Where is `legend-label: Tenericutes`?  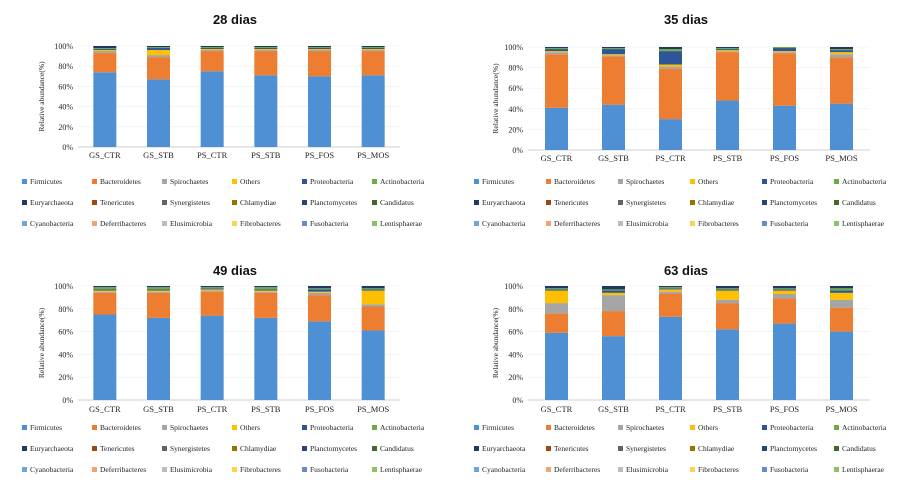 legend-label: Tenericutes is located at coordinates (117, 202).